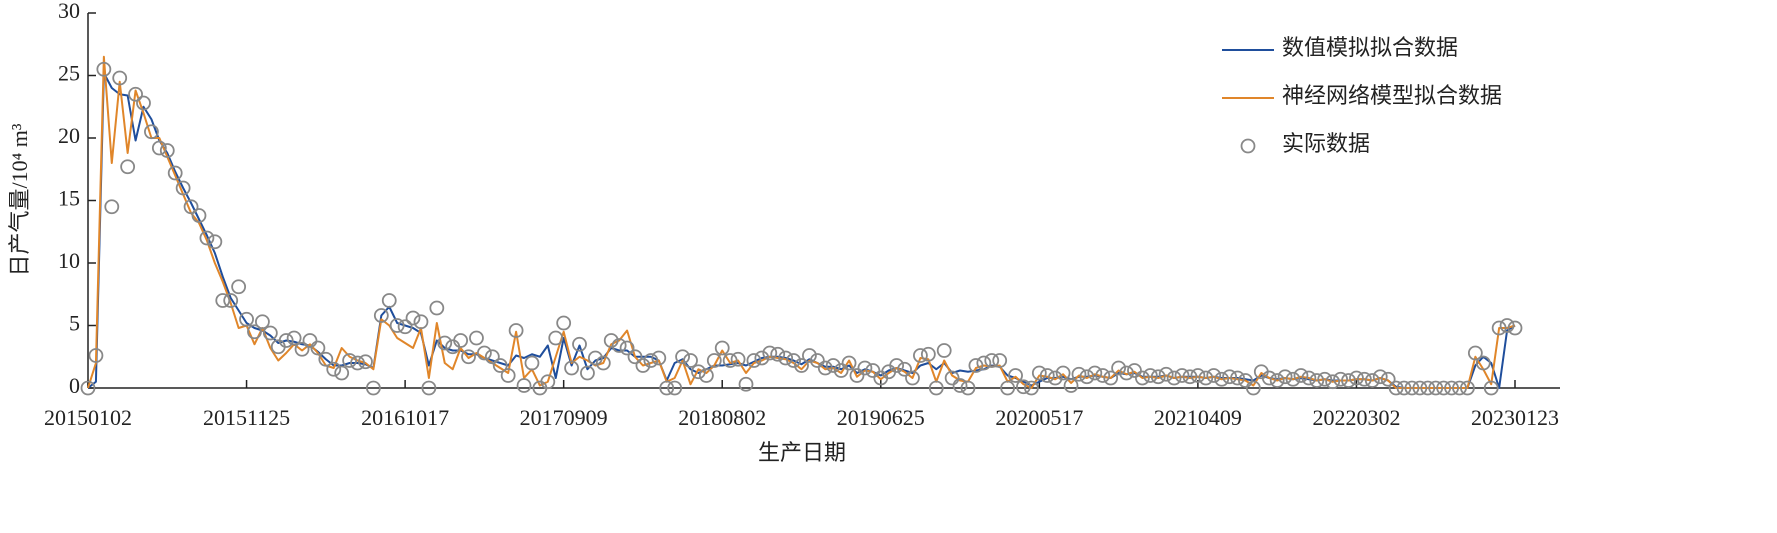 Image resolution: width=1777 pixels, height=533 pixels. I want to click on x-tick-label: 20190625, so click(881, 417).